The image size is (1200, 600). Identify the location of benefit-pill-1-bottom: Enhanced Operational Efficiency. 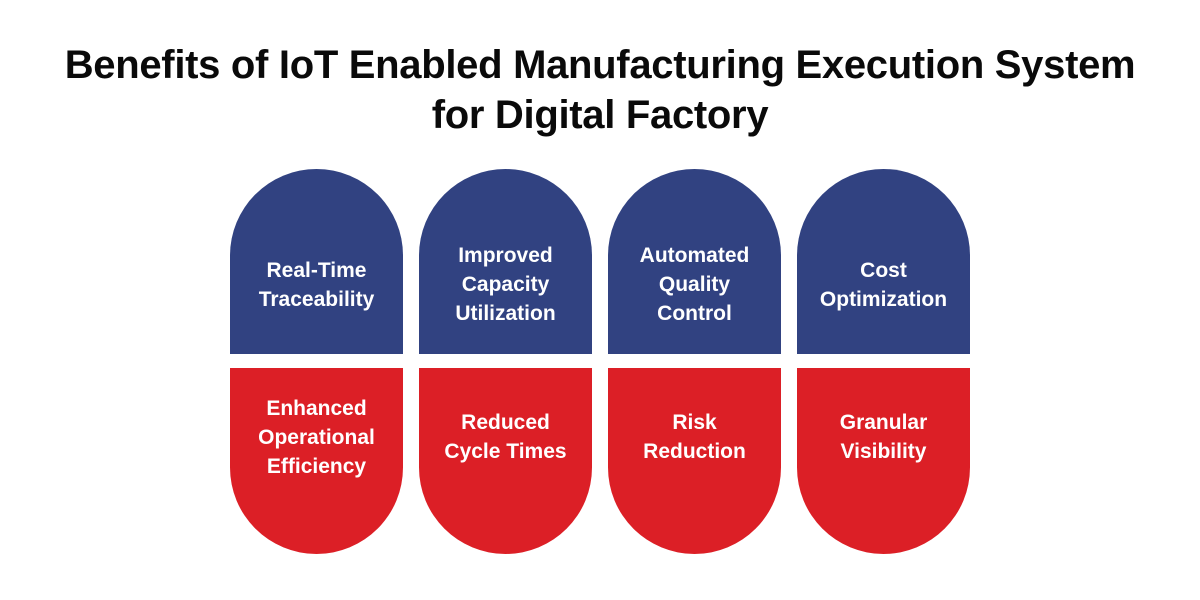
(316, 461).